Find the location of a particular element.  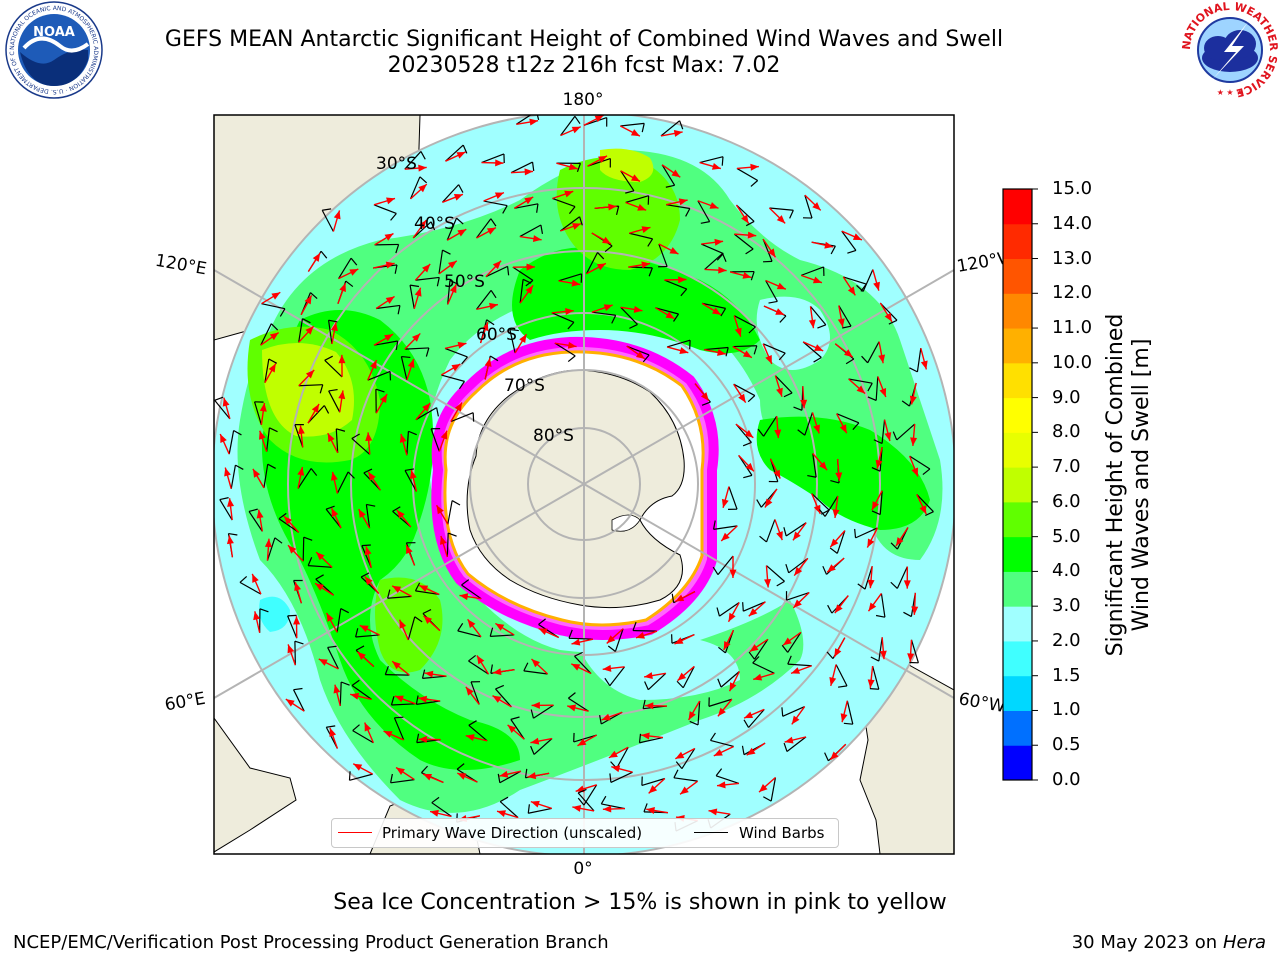

legend-barb-line is located at coordinates (711, 832).